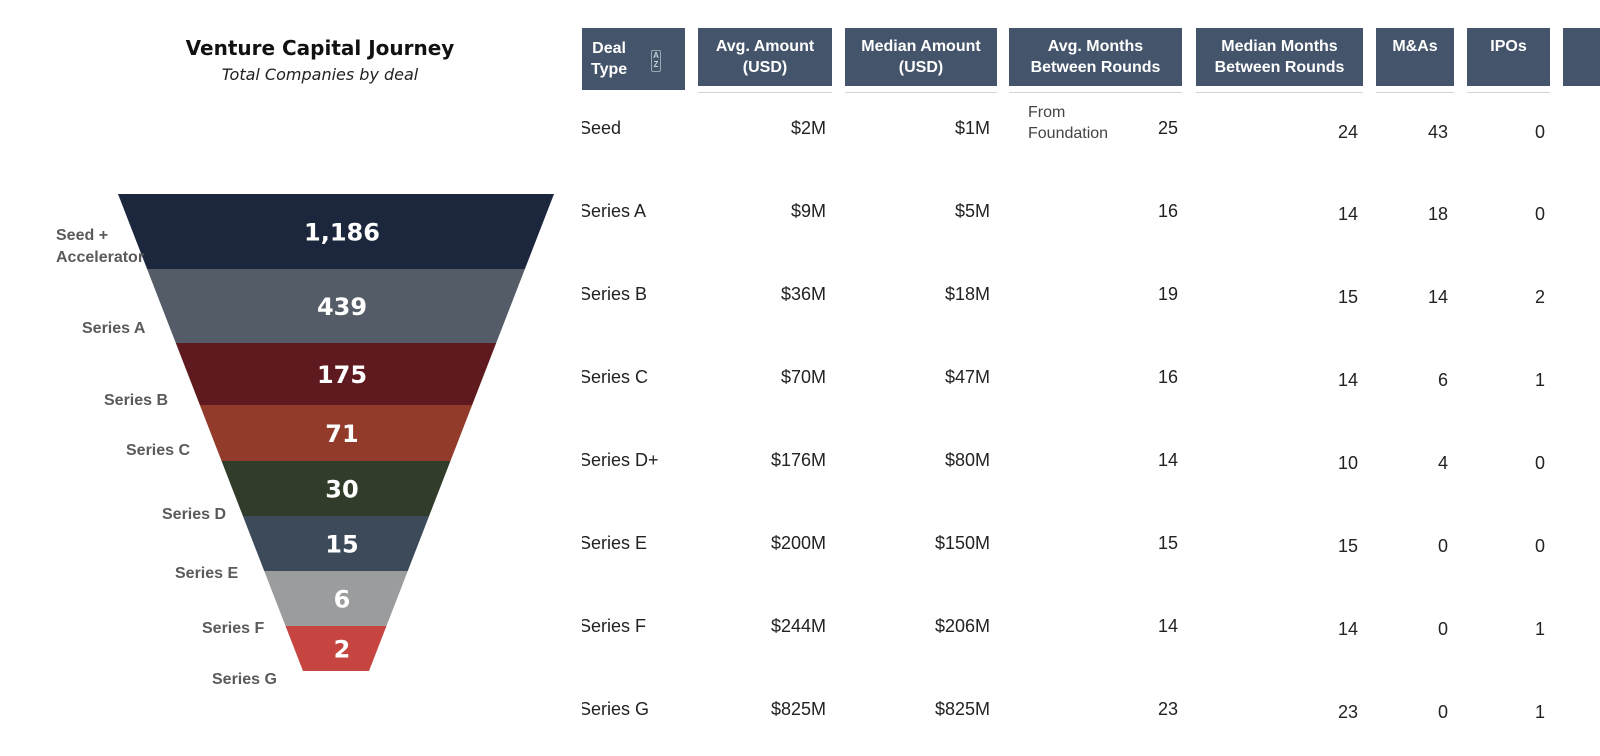 This screenshot has width=1600, height=756. What do you see at coordinates (1442, 463) in the screenshot?
I see `cell-mas: 4` at bounding box center [1442, 463].